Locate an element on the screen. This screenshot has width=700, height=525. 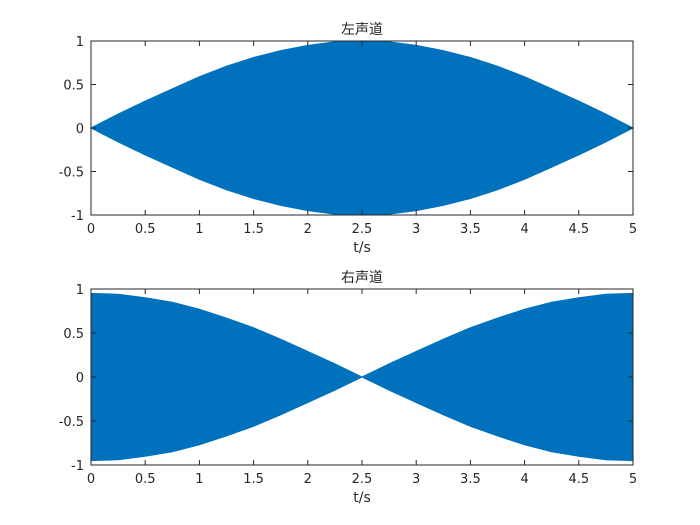
chart-1-y-tick-label: 1 is located at coordinates (80, 42).